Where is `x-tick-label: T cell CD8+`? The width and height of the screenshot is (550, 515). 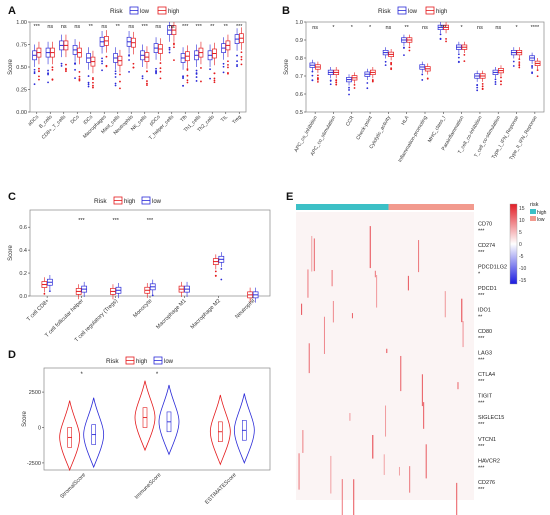
x-tick-label: T cell CD8+ is located at coordinates (38, 310).